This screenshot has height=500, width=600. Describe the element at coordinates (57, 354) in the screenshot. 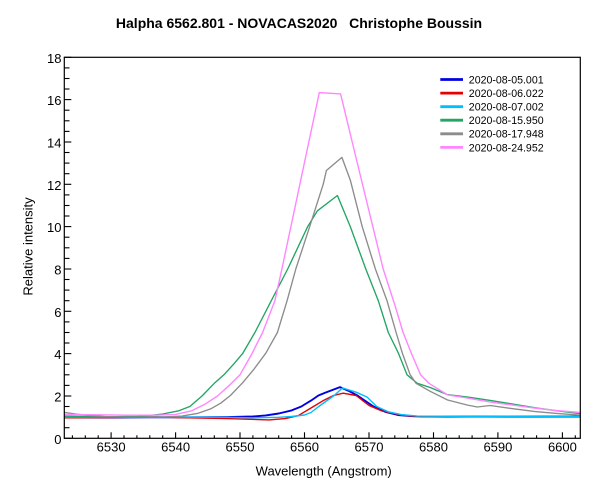

I see `svg-text: 4` at that location.